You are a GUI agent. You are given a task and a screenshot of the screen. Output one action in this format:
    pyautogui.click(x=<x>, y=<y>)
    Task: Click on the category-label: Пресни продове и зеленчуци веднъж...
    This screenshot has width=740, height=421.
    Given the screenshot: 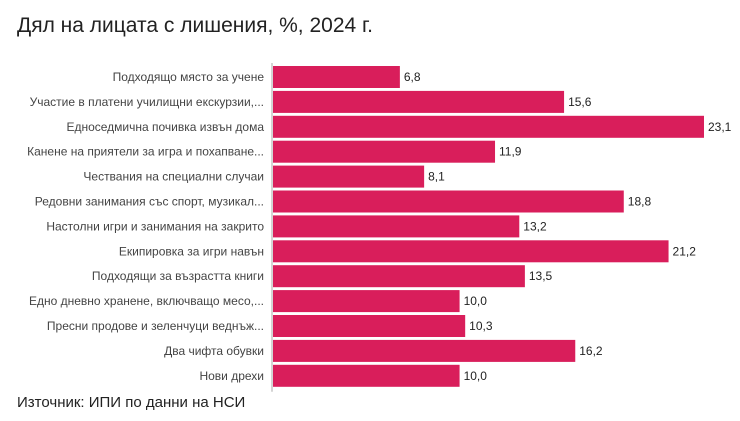 What is the action you would take?
    pyautogui.click(x=155, y=326)
    